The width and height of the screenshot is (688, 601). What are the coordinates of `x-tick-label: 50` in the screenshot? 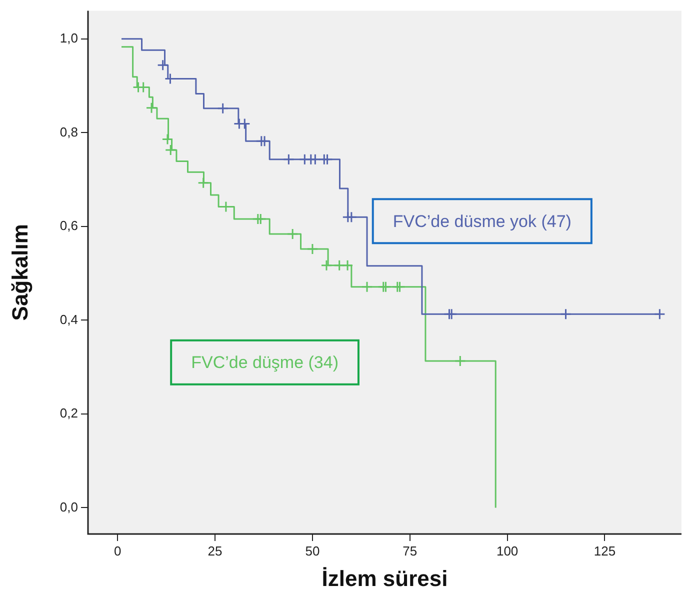 It's located at (312, 550).